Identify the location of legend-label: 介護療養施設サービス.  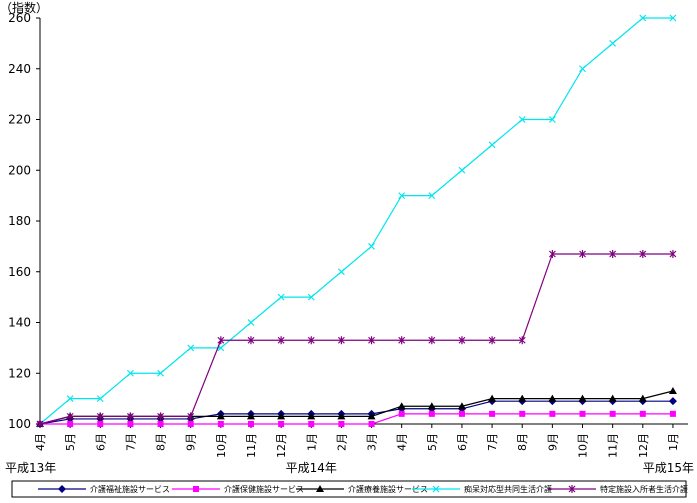
(388, 489).